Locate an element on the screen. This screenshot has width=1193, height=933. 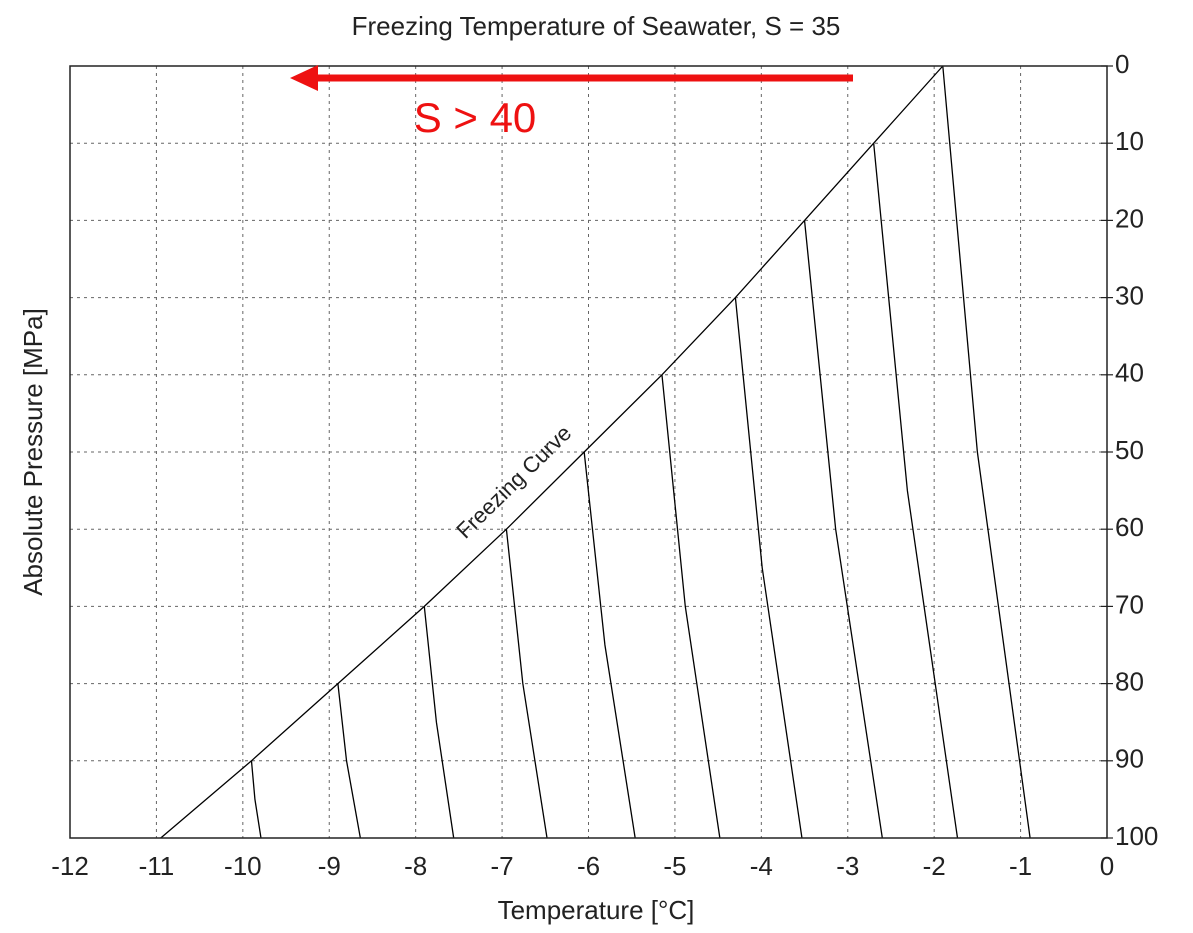
y-tick-label: 20 is located at coordinates (1129, 218).